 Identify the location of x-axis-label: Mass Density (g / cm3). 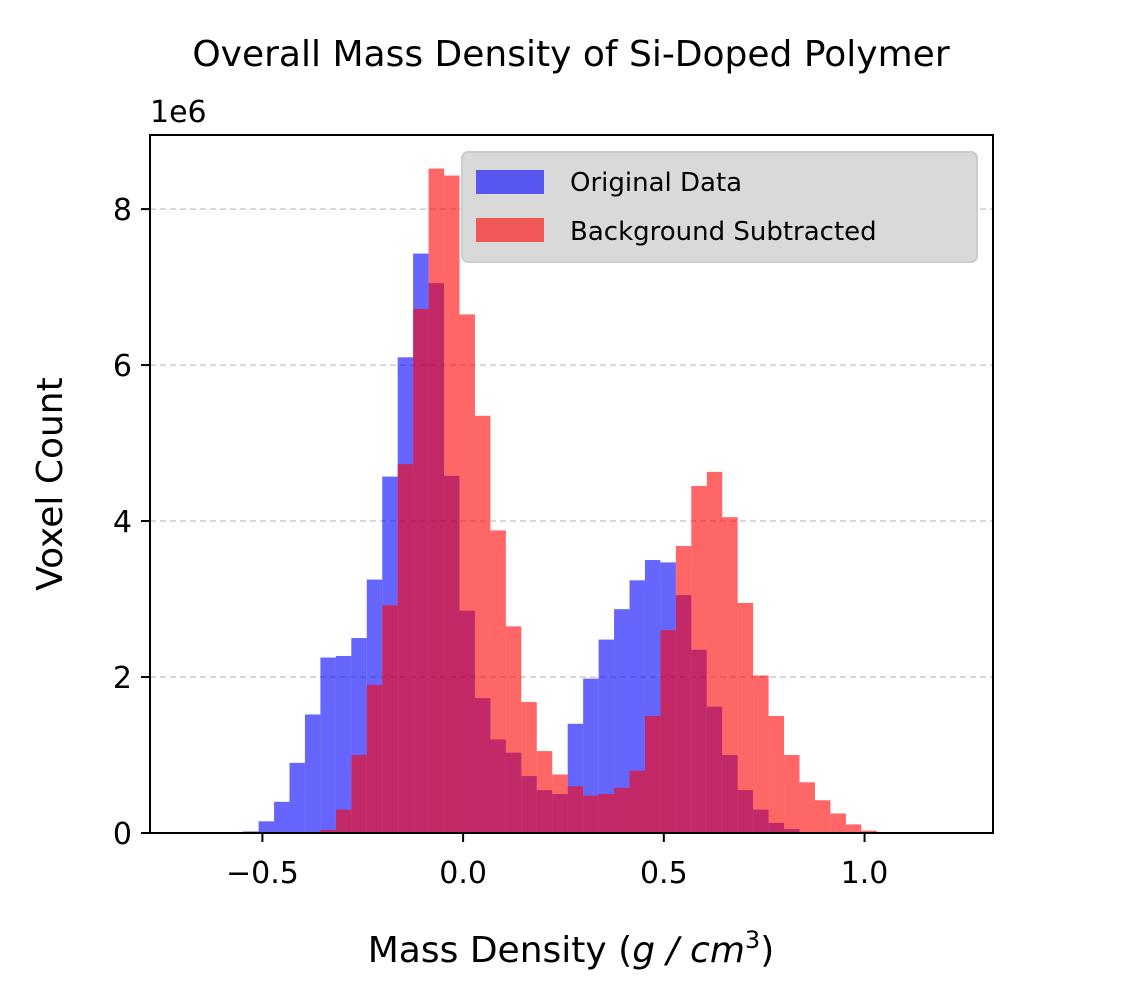
(571, 948).